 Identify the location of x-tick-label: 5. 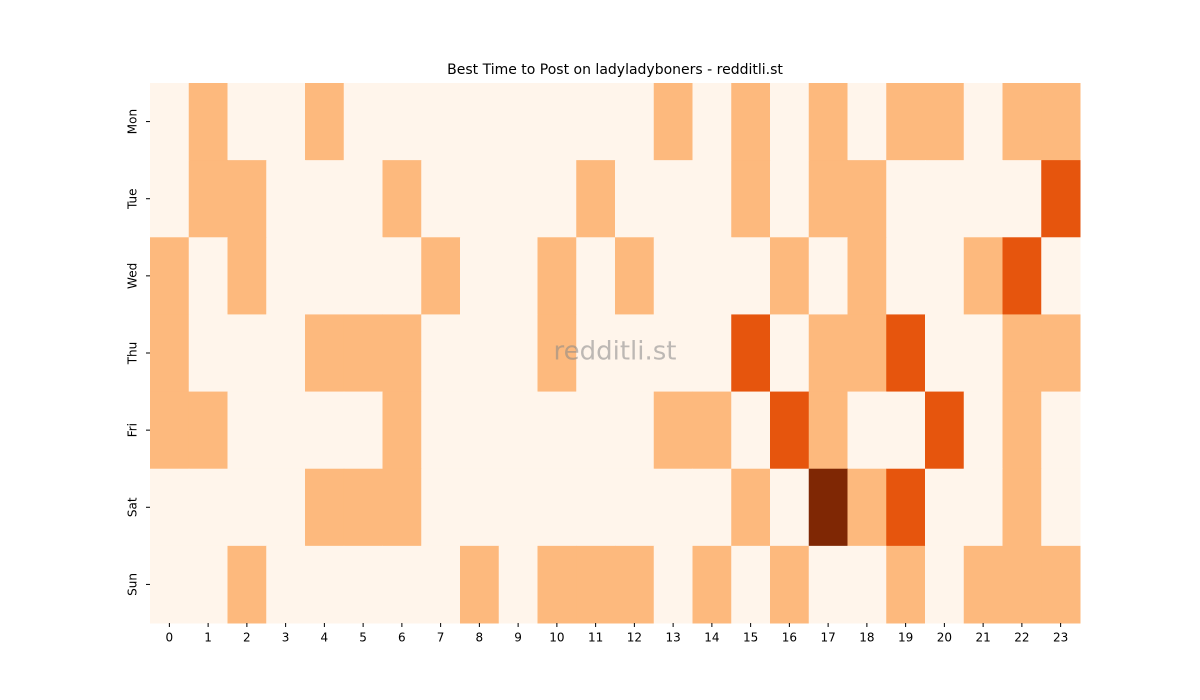
(363, 638).